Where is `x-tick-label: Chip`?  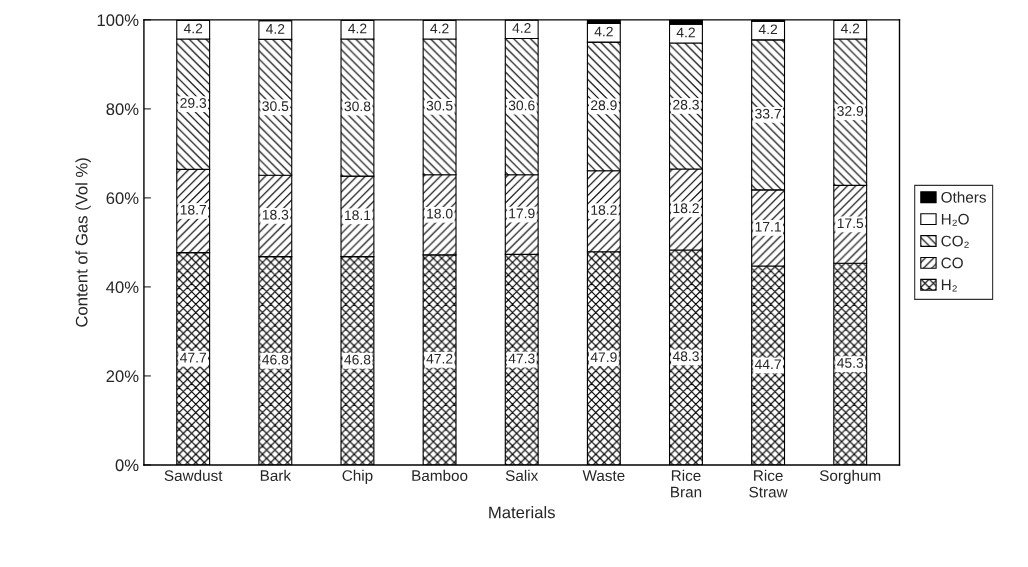 x-tick-label: Chip is located at coordinates (357, 477).